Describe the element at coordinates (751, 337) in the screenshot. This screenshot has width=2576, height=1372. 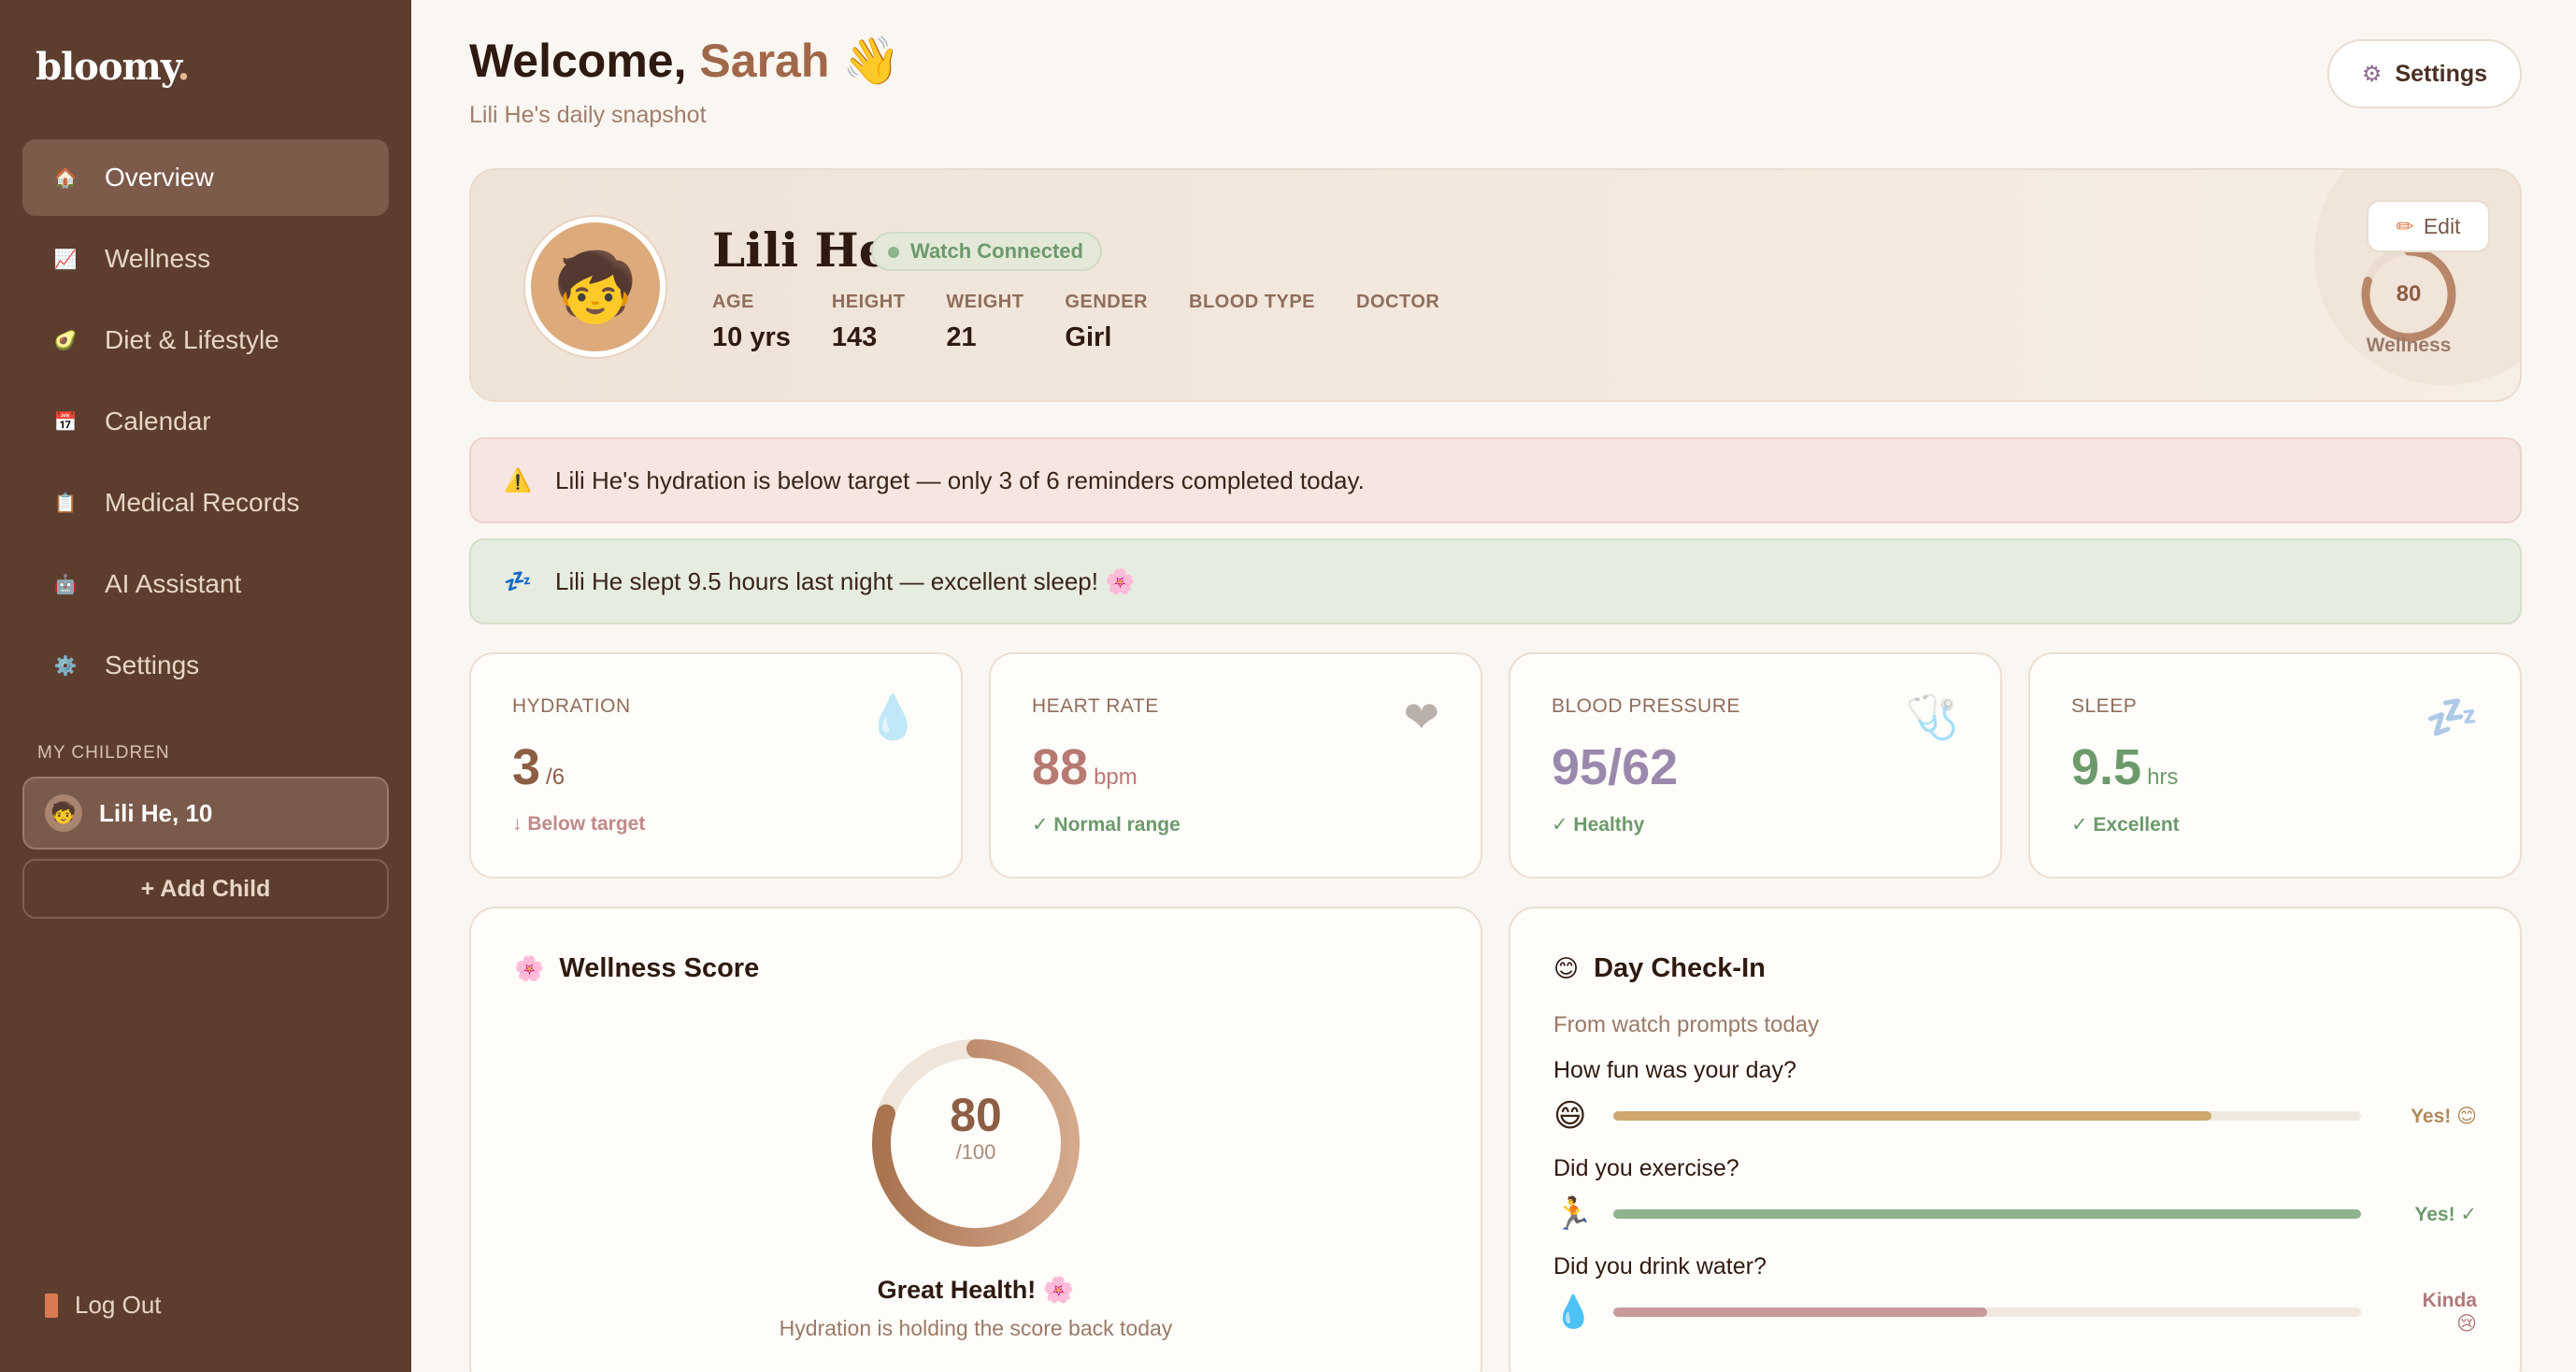
I see `stat-value: 10 yrs` at that location.